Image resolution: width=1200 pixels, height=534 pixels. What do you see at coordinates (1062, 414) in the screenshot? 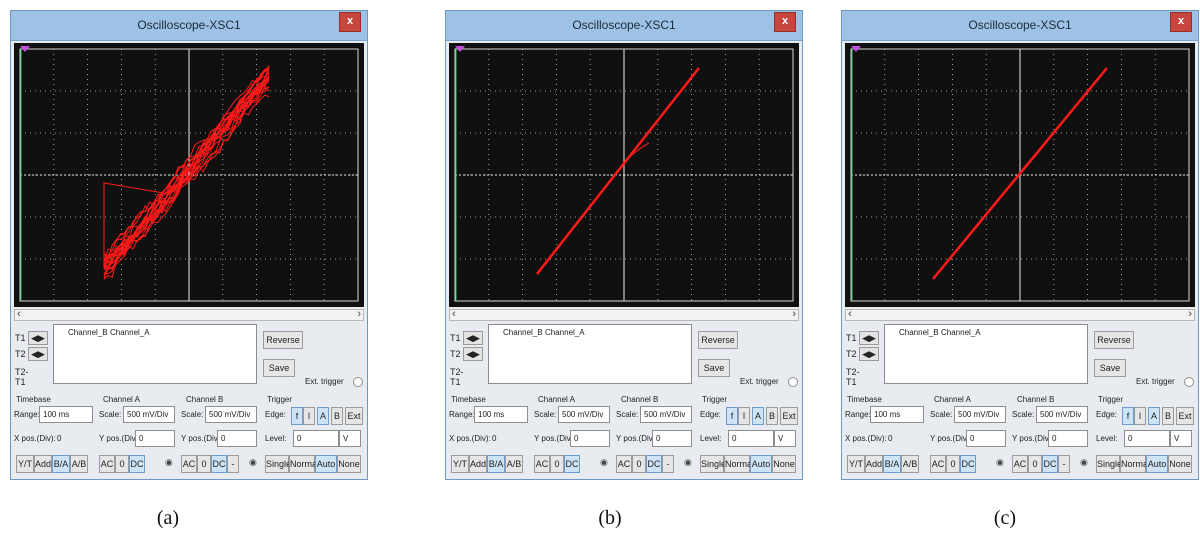
I see `channel-b-scale-input: 500 mV/Div` at bounding box center [1062, 414].